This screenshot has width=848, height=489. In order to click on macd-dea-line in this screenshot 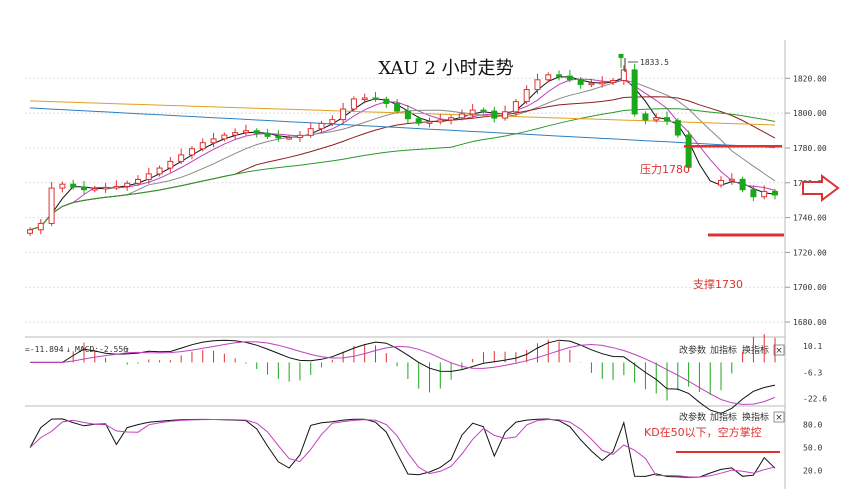, I will do `click(403, 373)`.